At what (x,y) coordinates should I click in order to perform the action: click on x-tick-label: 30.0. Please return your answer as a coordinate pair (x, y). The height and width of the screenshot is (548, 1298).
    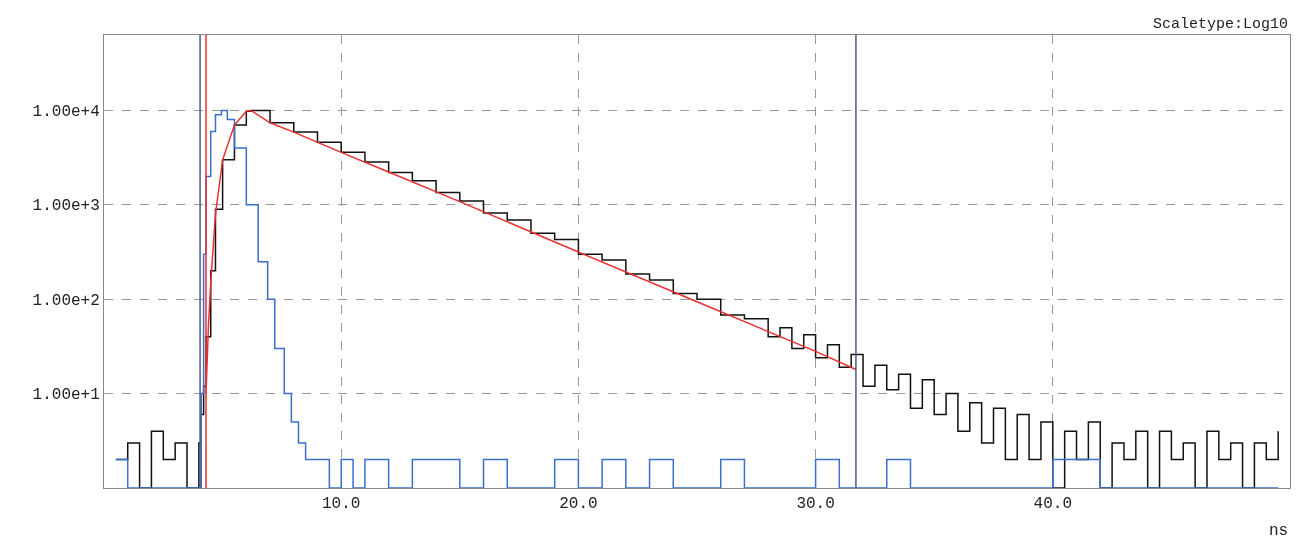
    Looking at the image, I should click on (815, 504).